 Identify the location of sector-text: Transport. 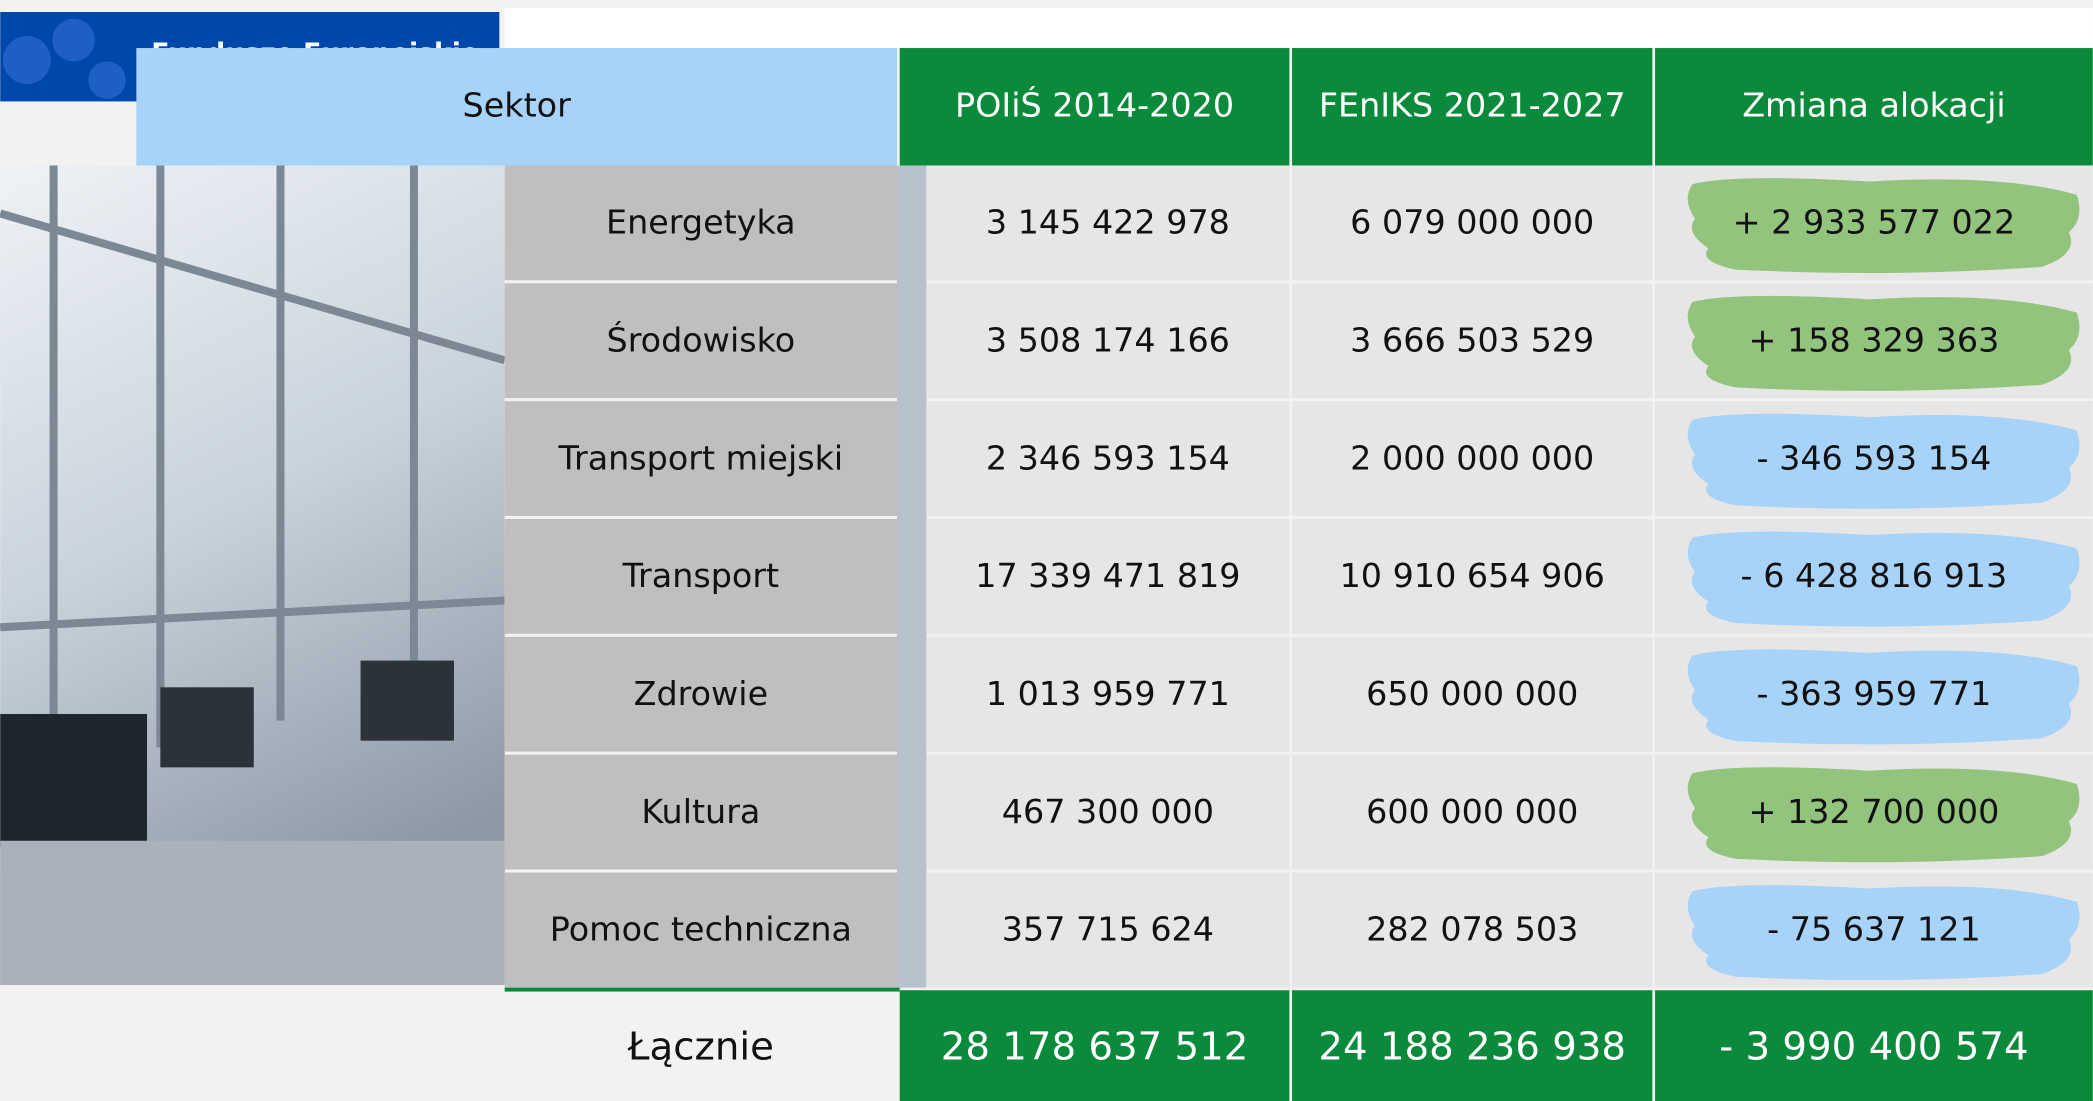
(701, 575).